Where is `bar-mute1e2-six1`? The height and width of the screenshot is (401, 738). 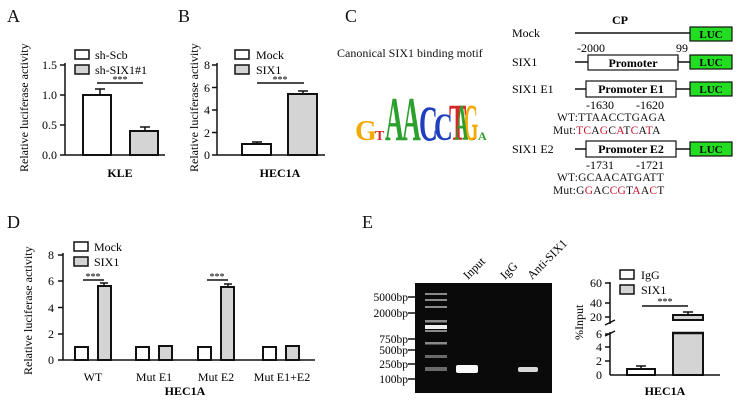
bar-mute1e2-six1 is located at coordinates (292, 353).